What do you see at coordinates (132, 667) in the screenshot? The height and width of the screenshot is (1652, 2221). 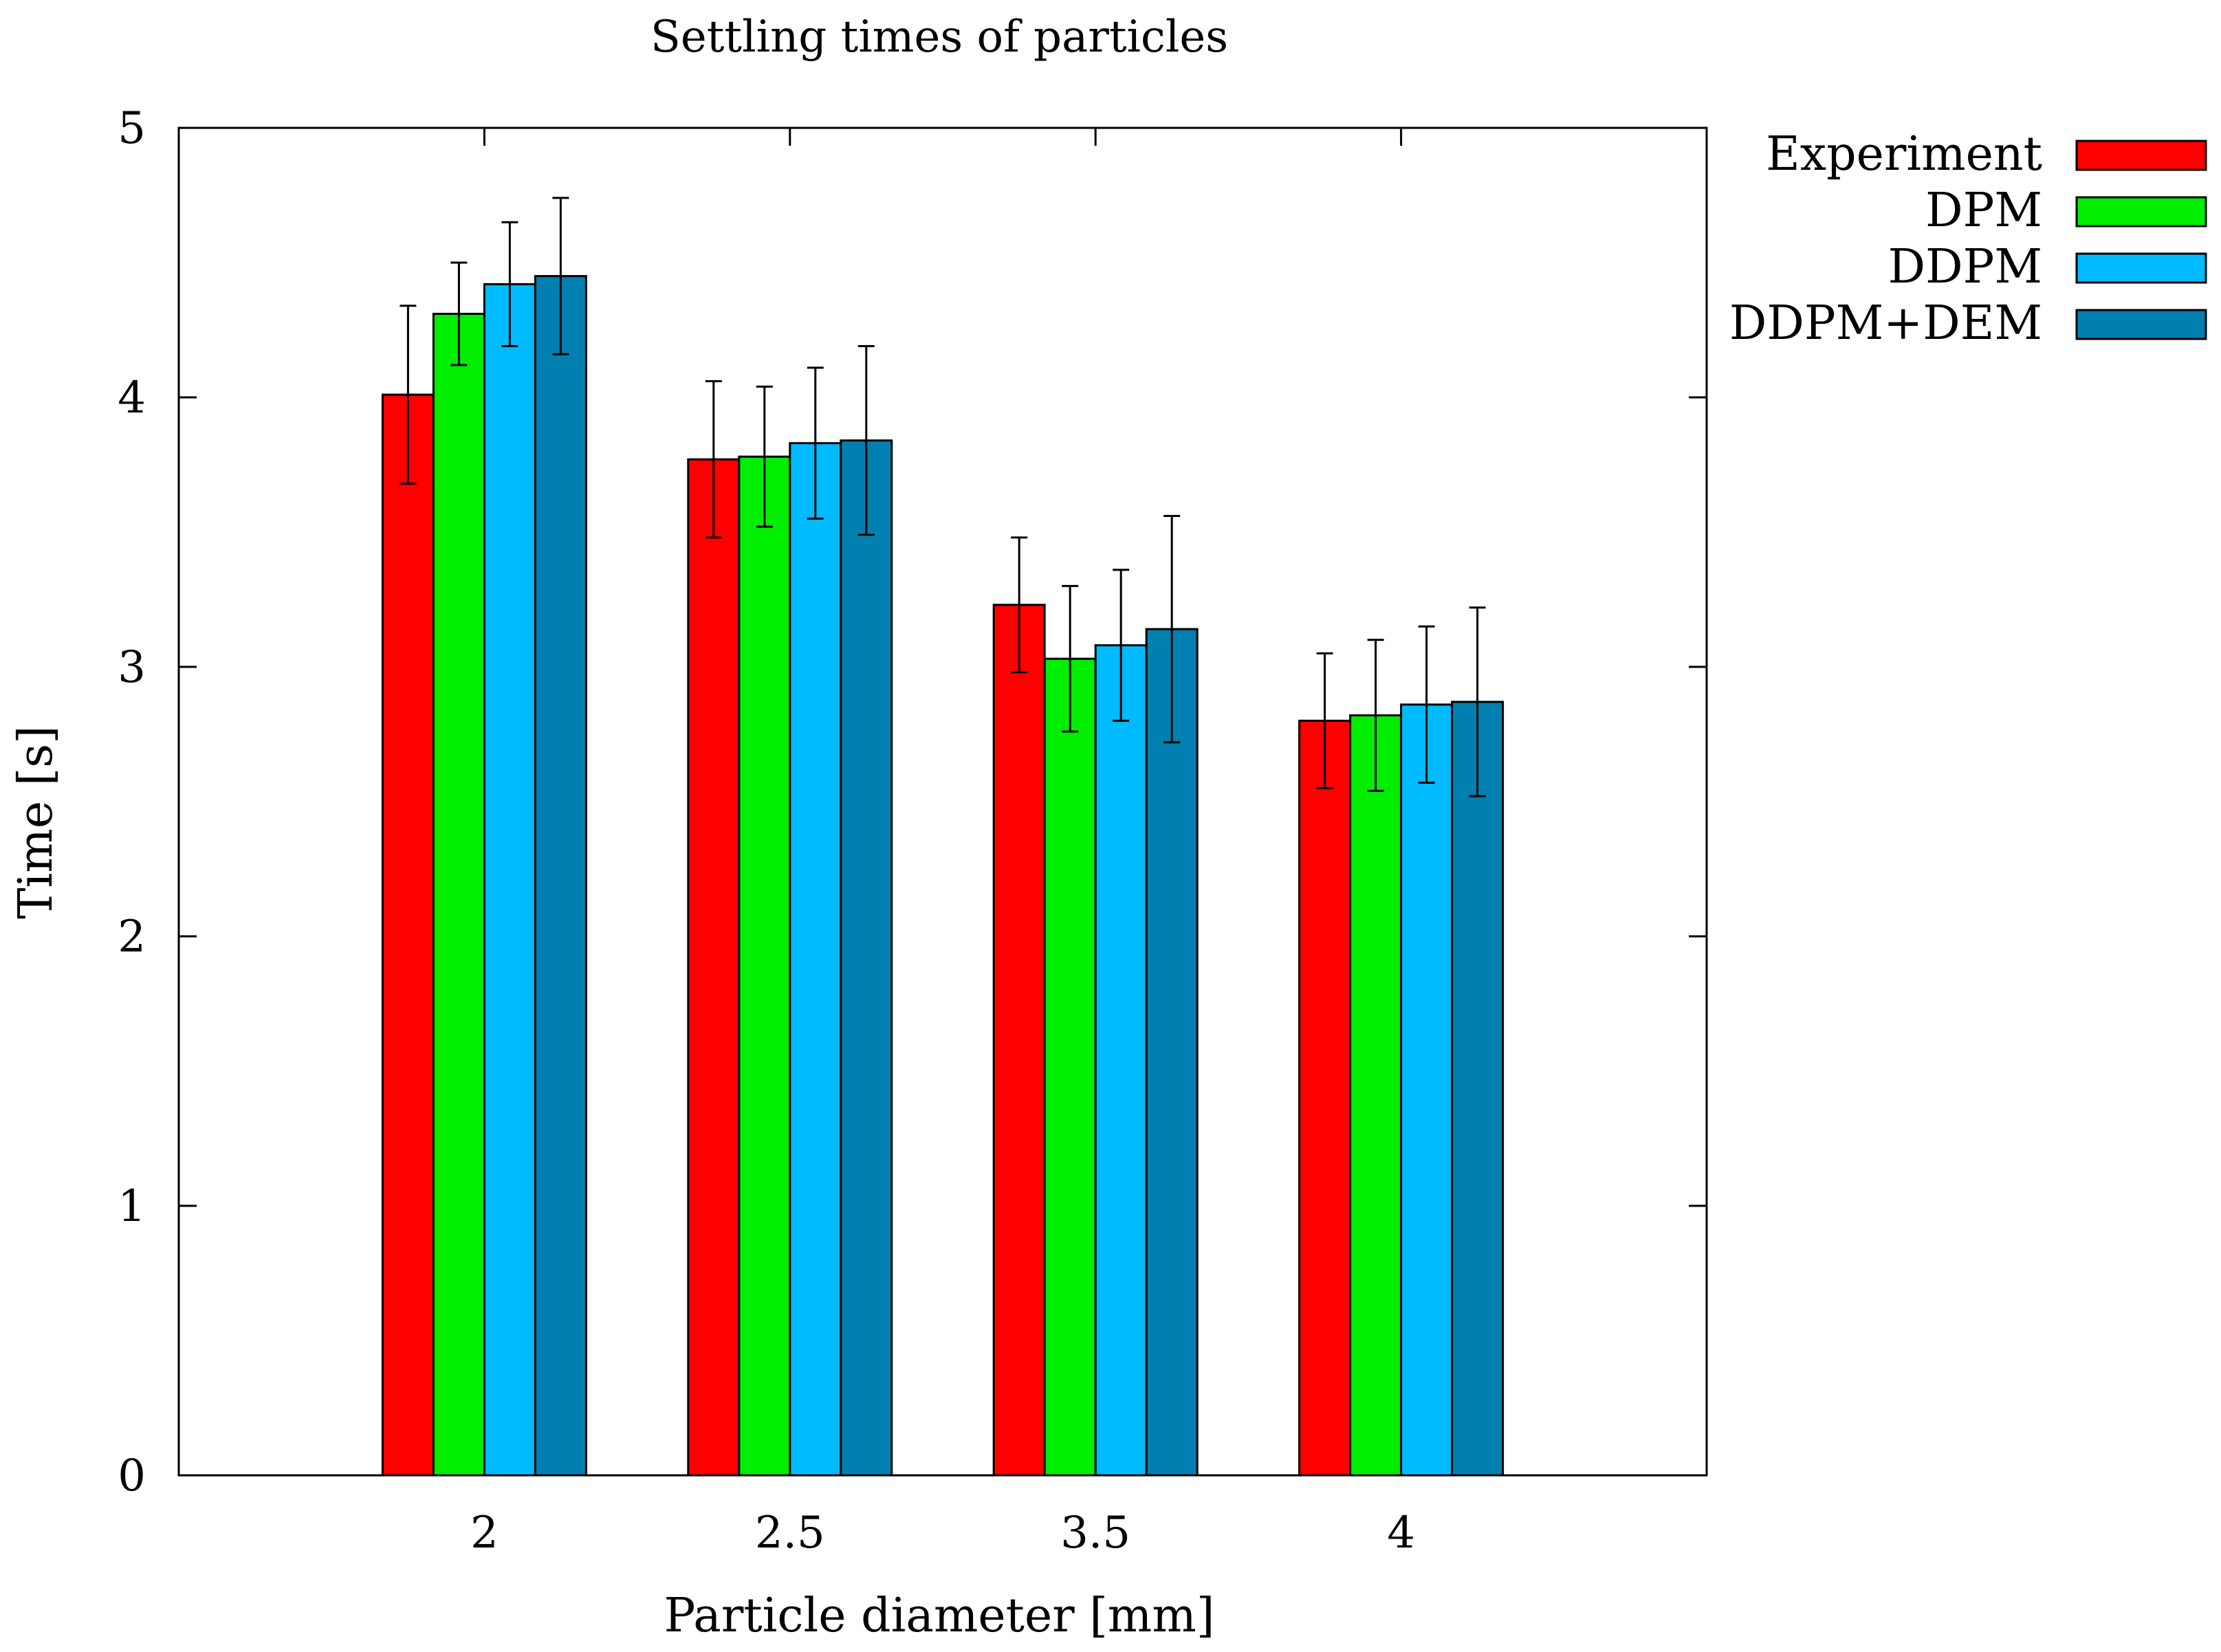 I see `y-tick-label: 3` at bounding box center [132, 667].